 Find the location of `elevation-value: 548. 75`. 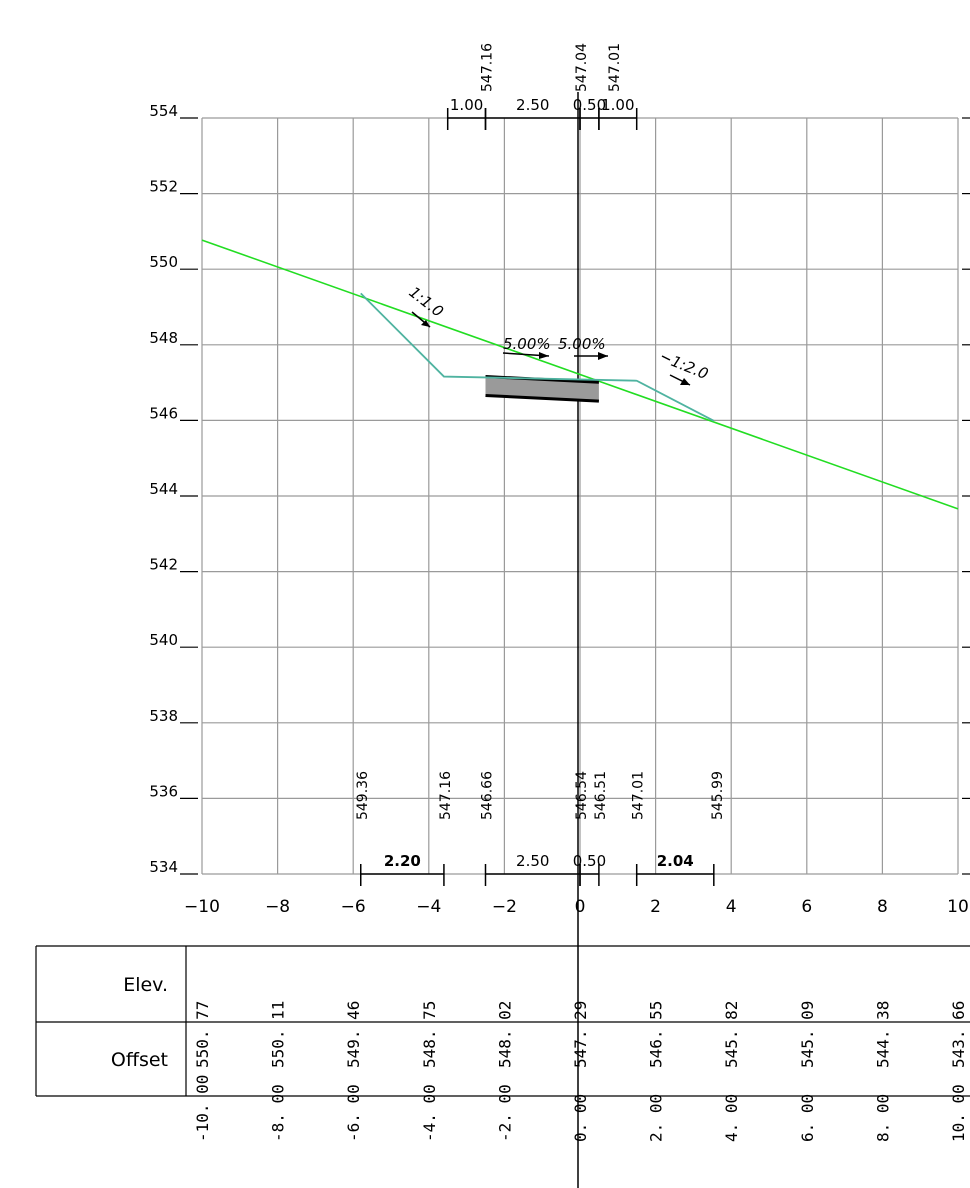

elevation-value: 548. 75 is located at coordinates (429, 1034).